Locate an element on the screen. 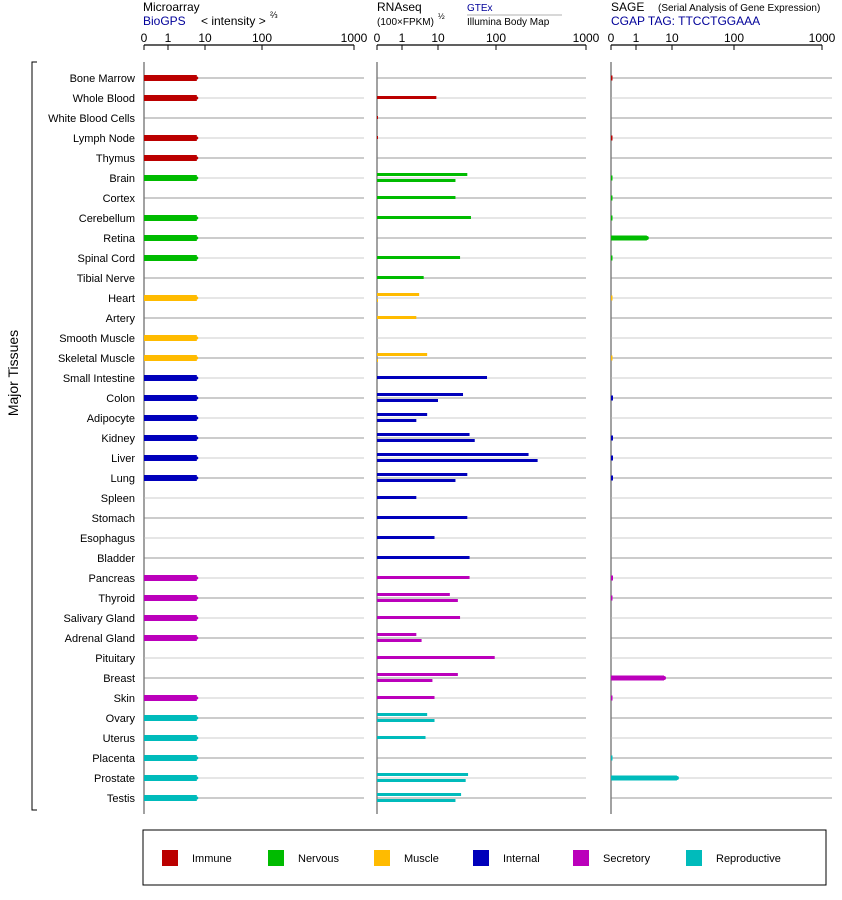 This screenshot has height=900, width=842. tissue-label: Ovary is located at coordinates (121, 719).